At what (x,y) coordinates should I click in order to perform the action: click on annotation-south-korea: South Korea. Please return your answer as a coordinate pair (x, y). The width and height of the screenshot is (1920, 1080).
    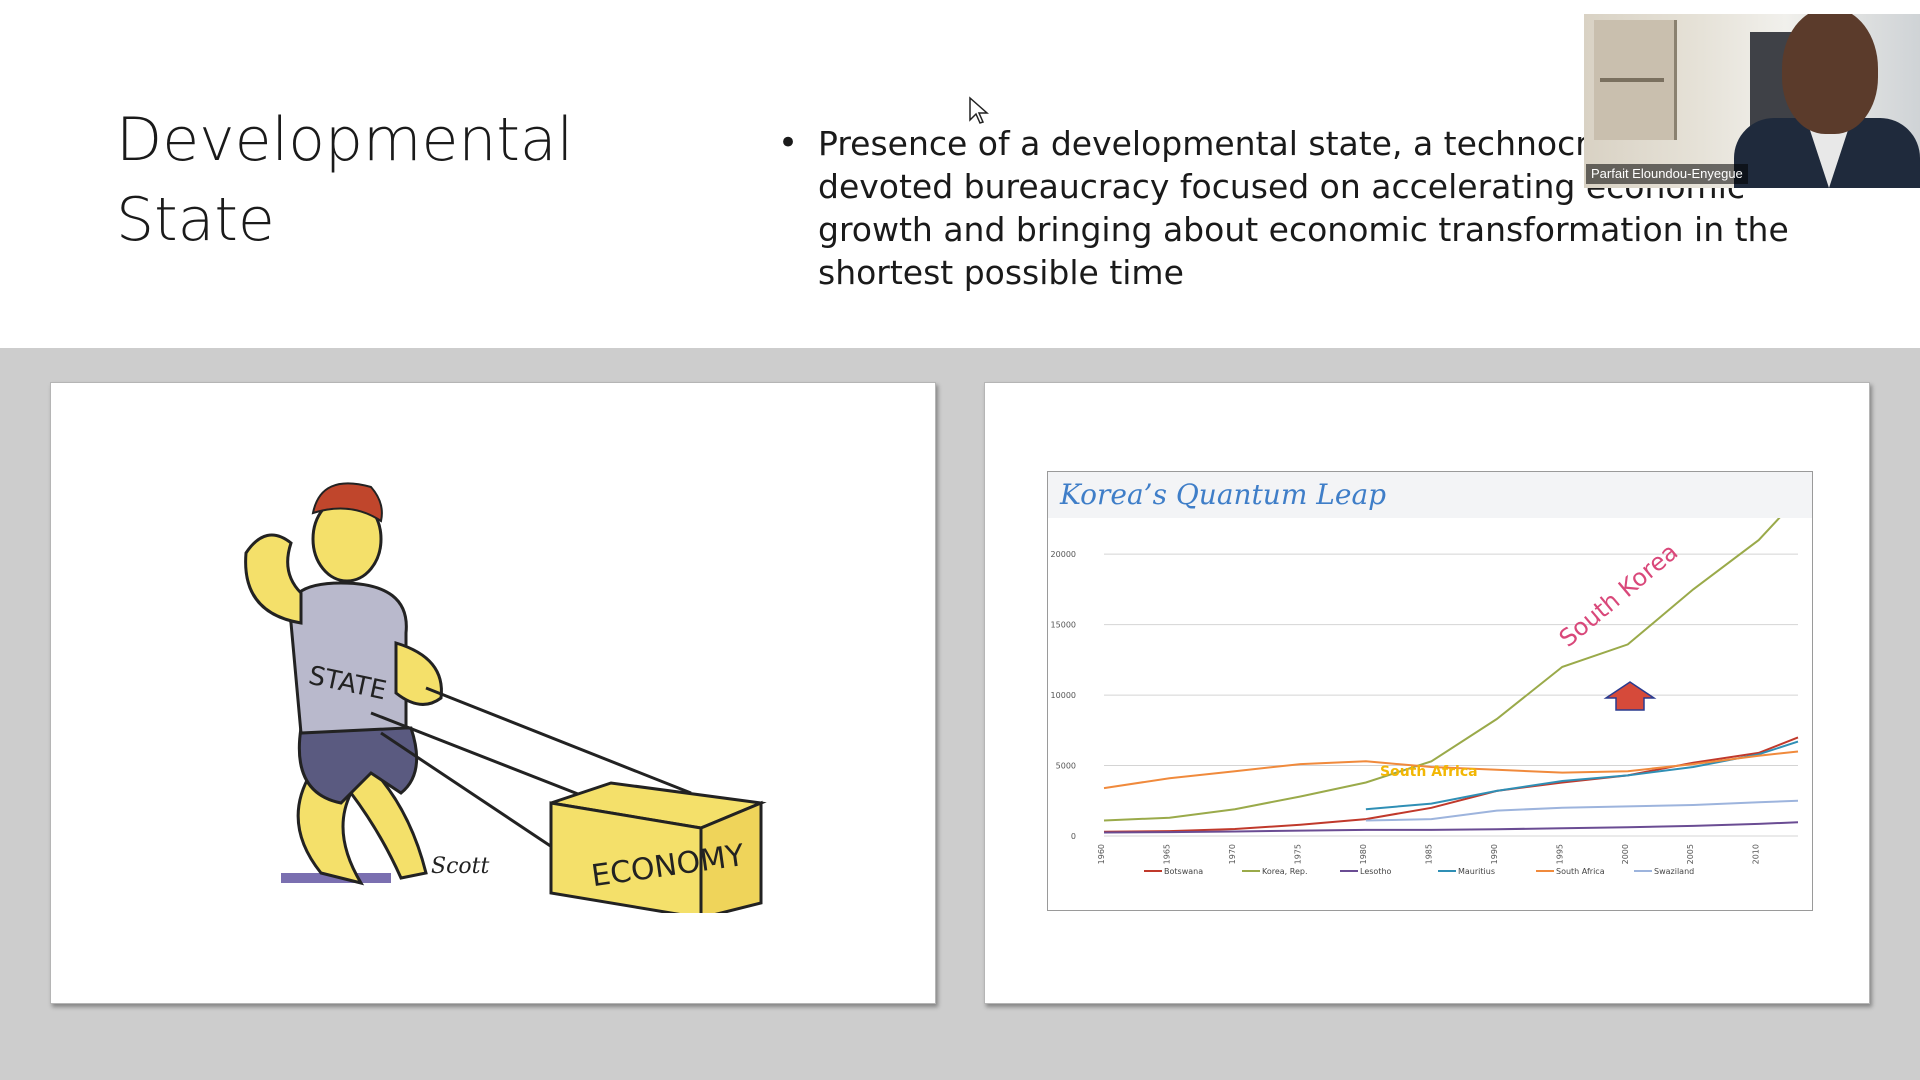
    Looking at the image, I should click on (1618, 595).